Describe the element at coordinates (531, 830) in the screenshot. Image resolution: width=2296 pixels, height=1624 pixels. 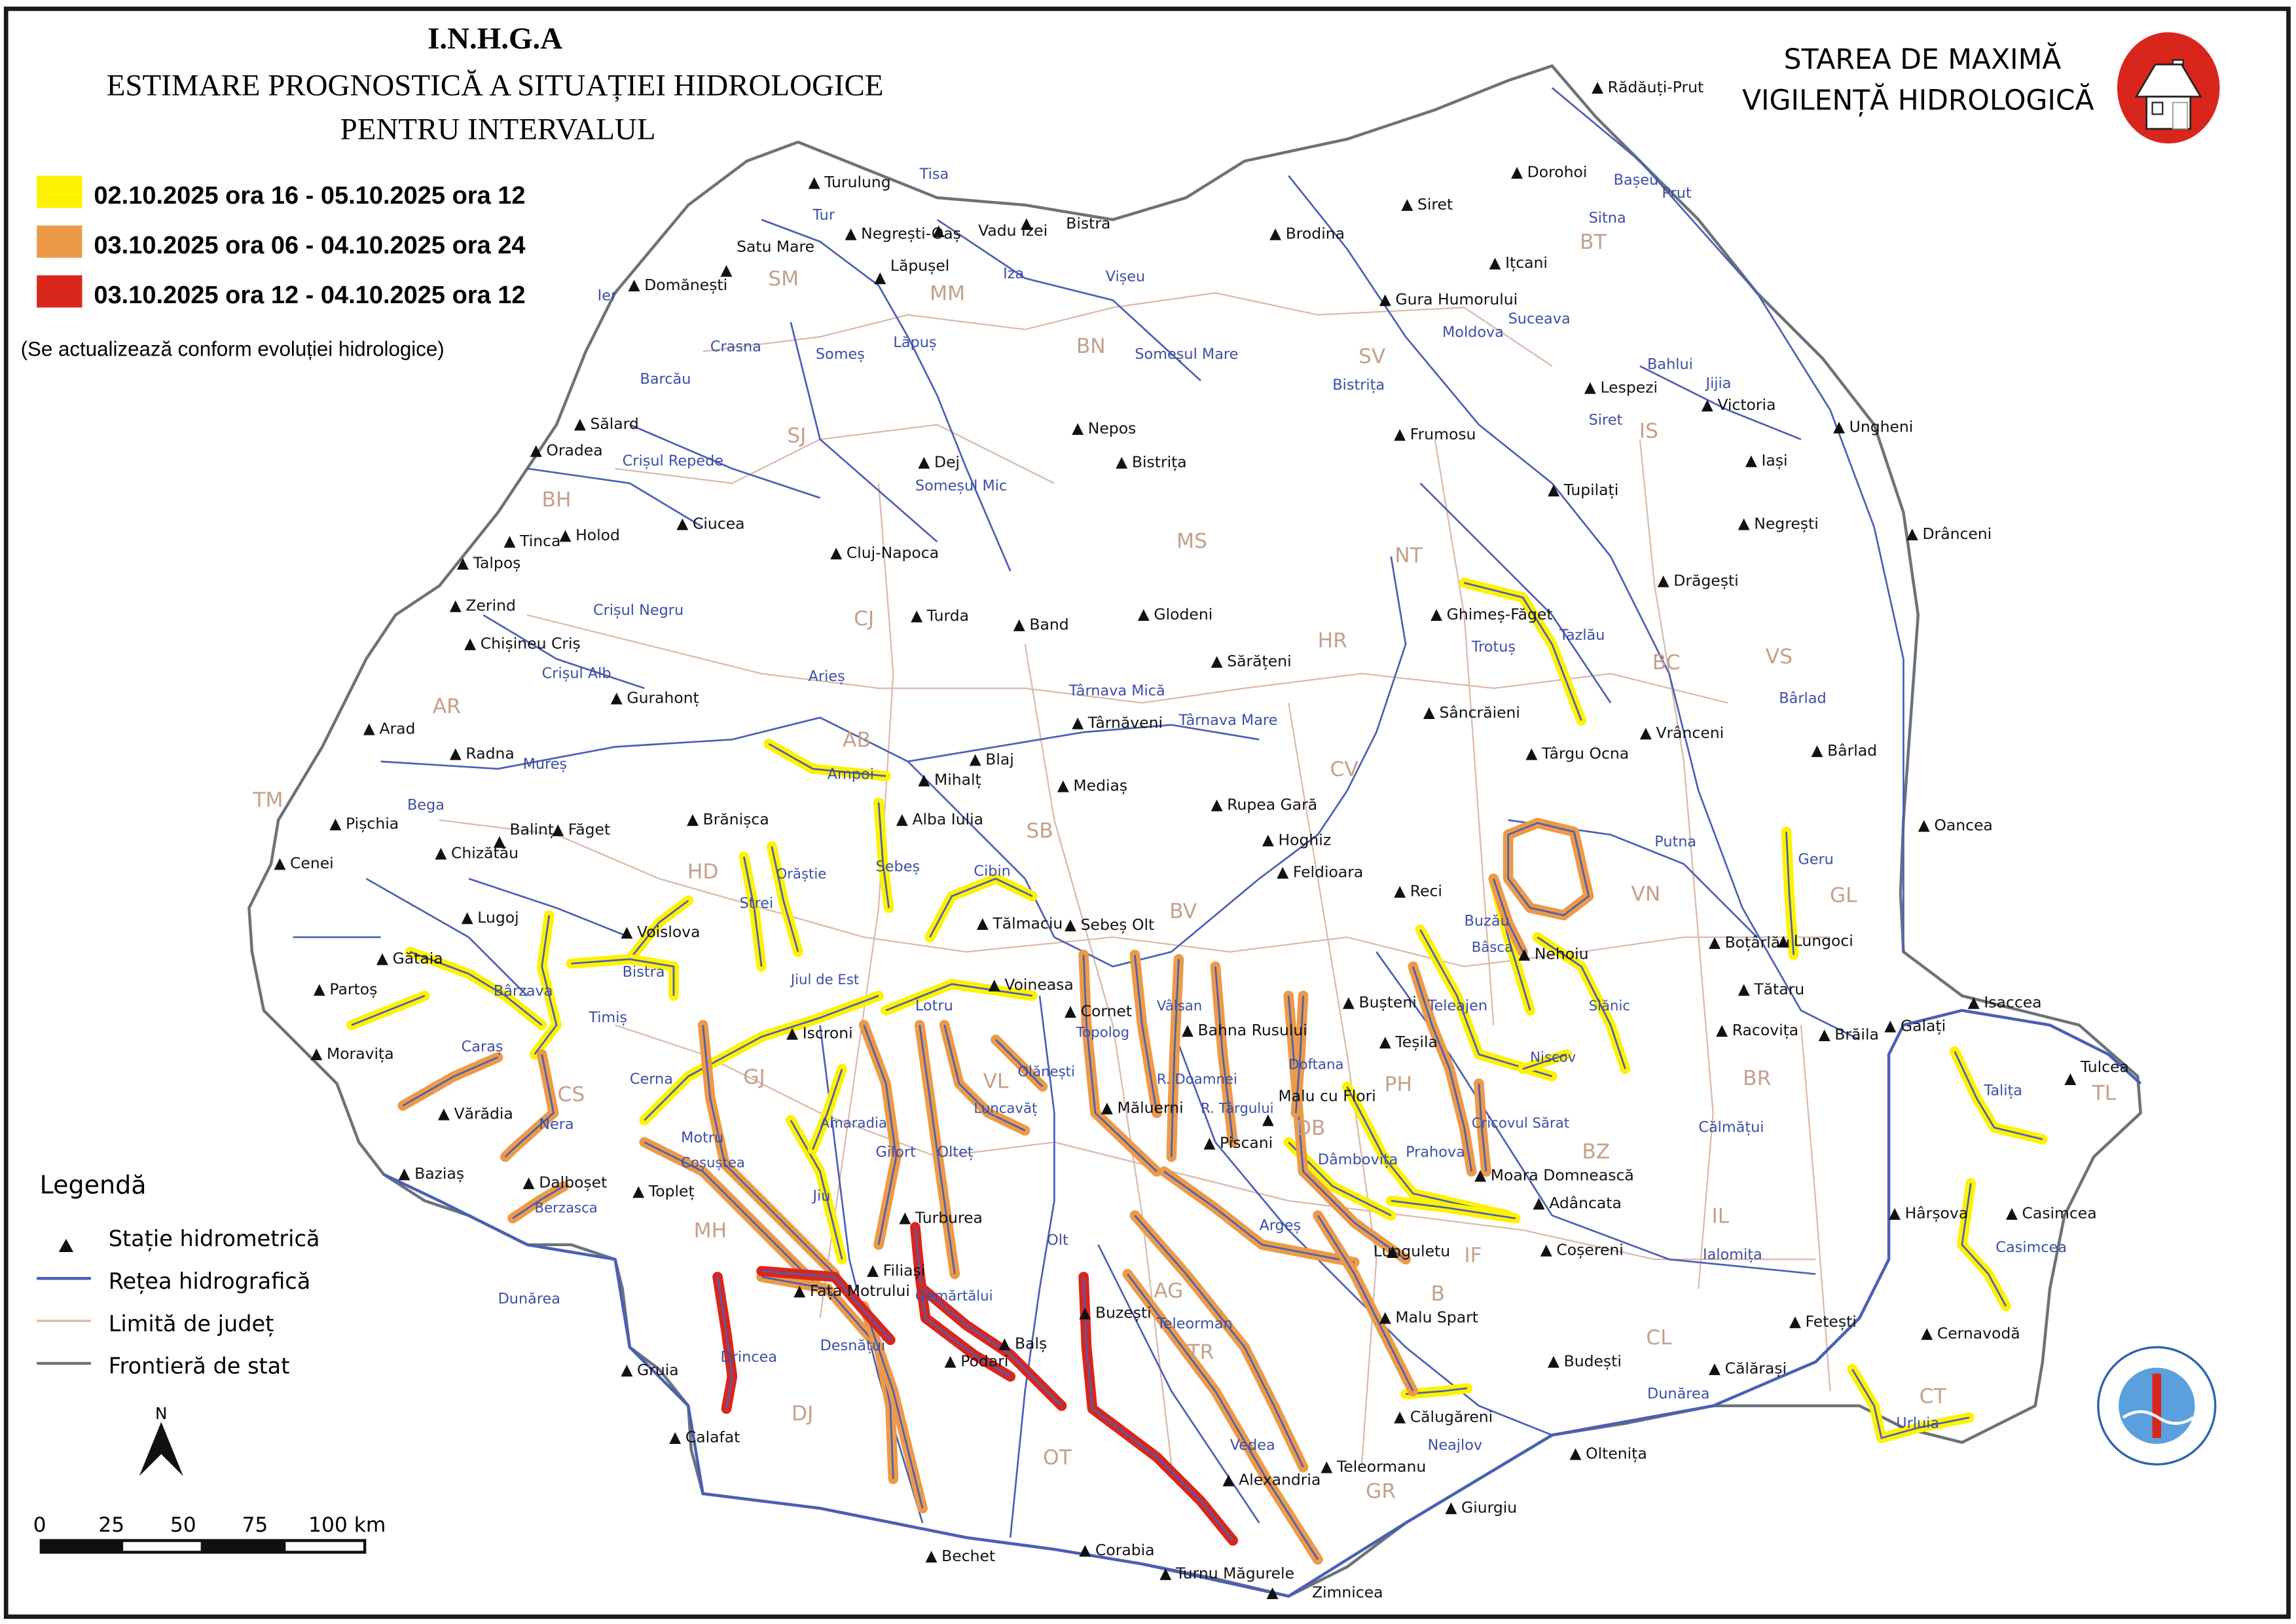
I see `station-name: Balinț` at that location.